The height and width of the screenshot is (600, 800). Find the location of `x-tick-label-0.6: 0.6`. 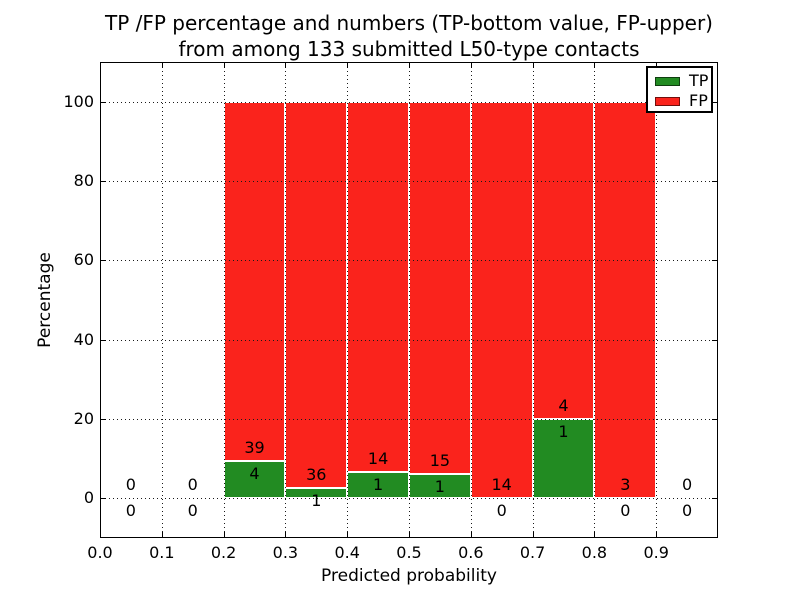

x-tick-label-0.6: 0.6 is located at coordinates (471, 552).